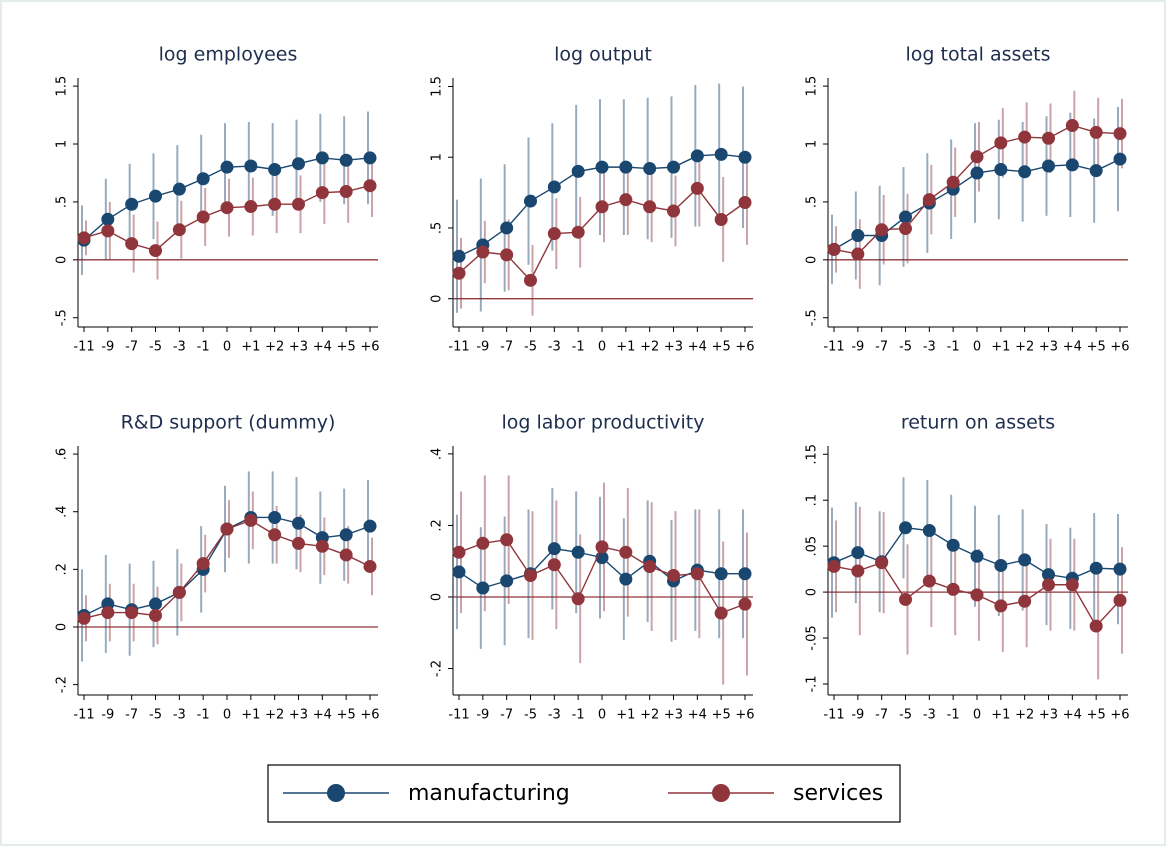  Describe the element at coordinates (578, 715) in the screenshot. I see `x-tick-label: -1` at that location.